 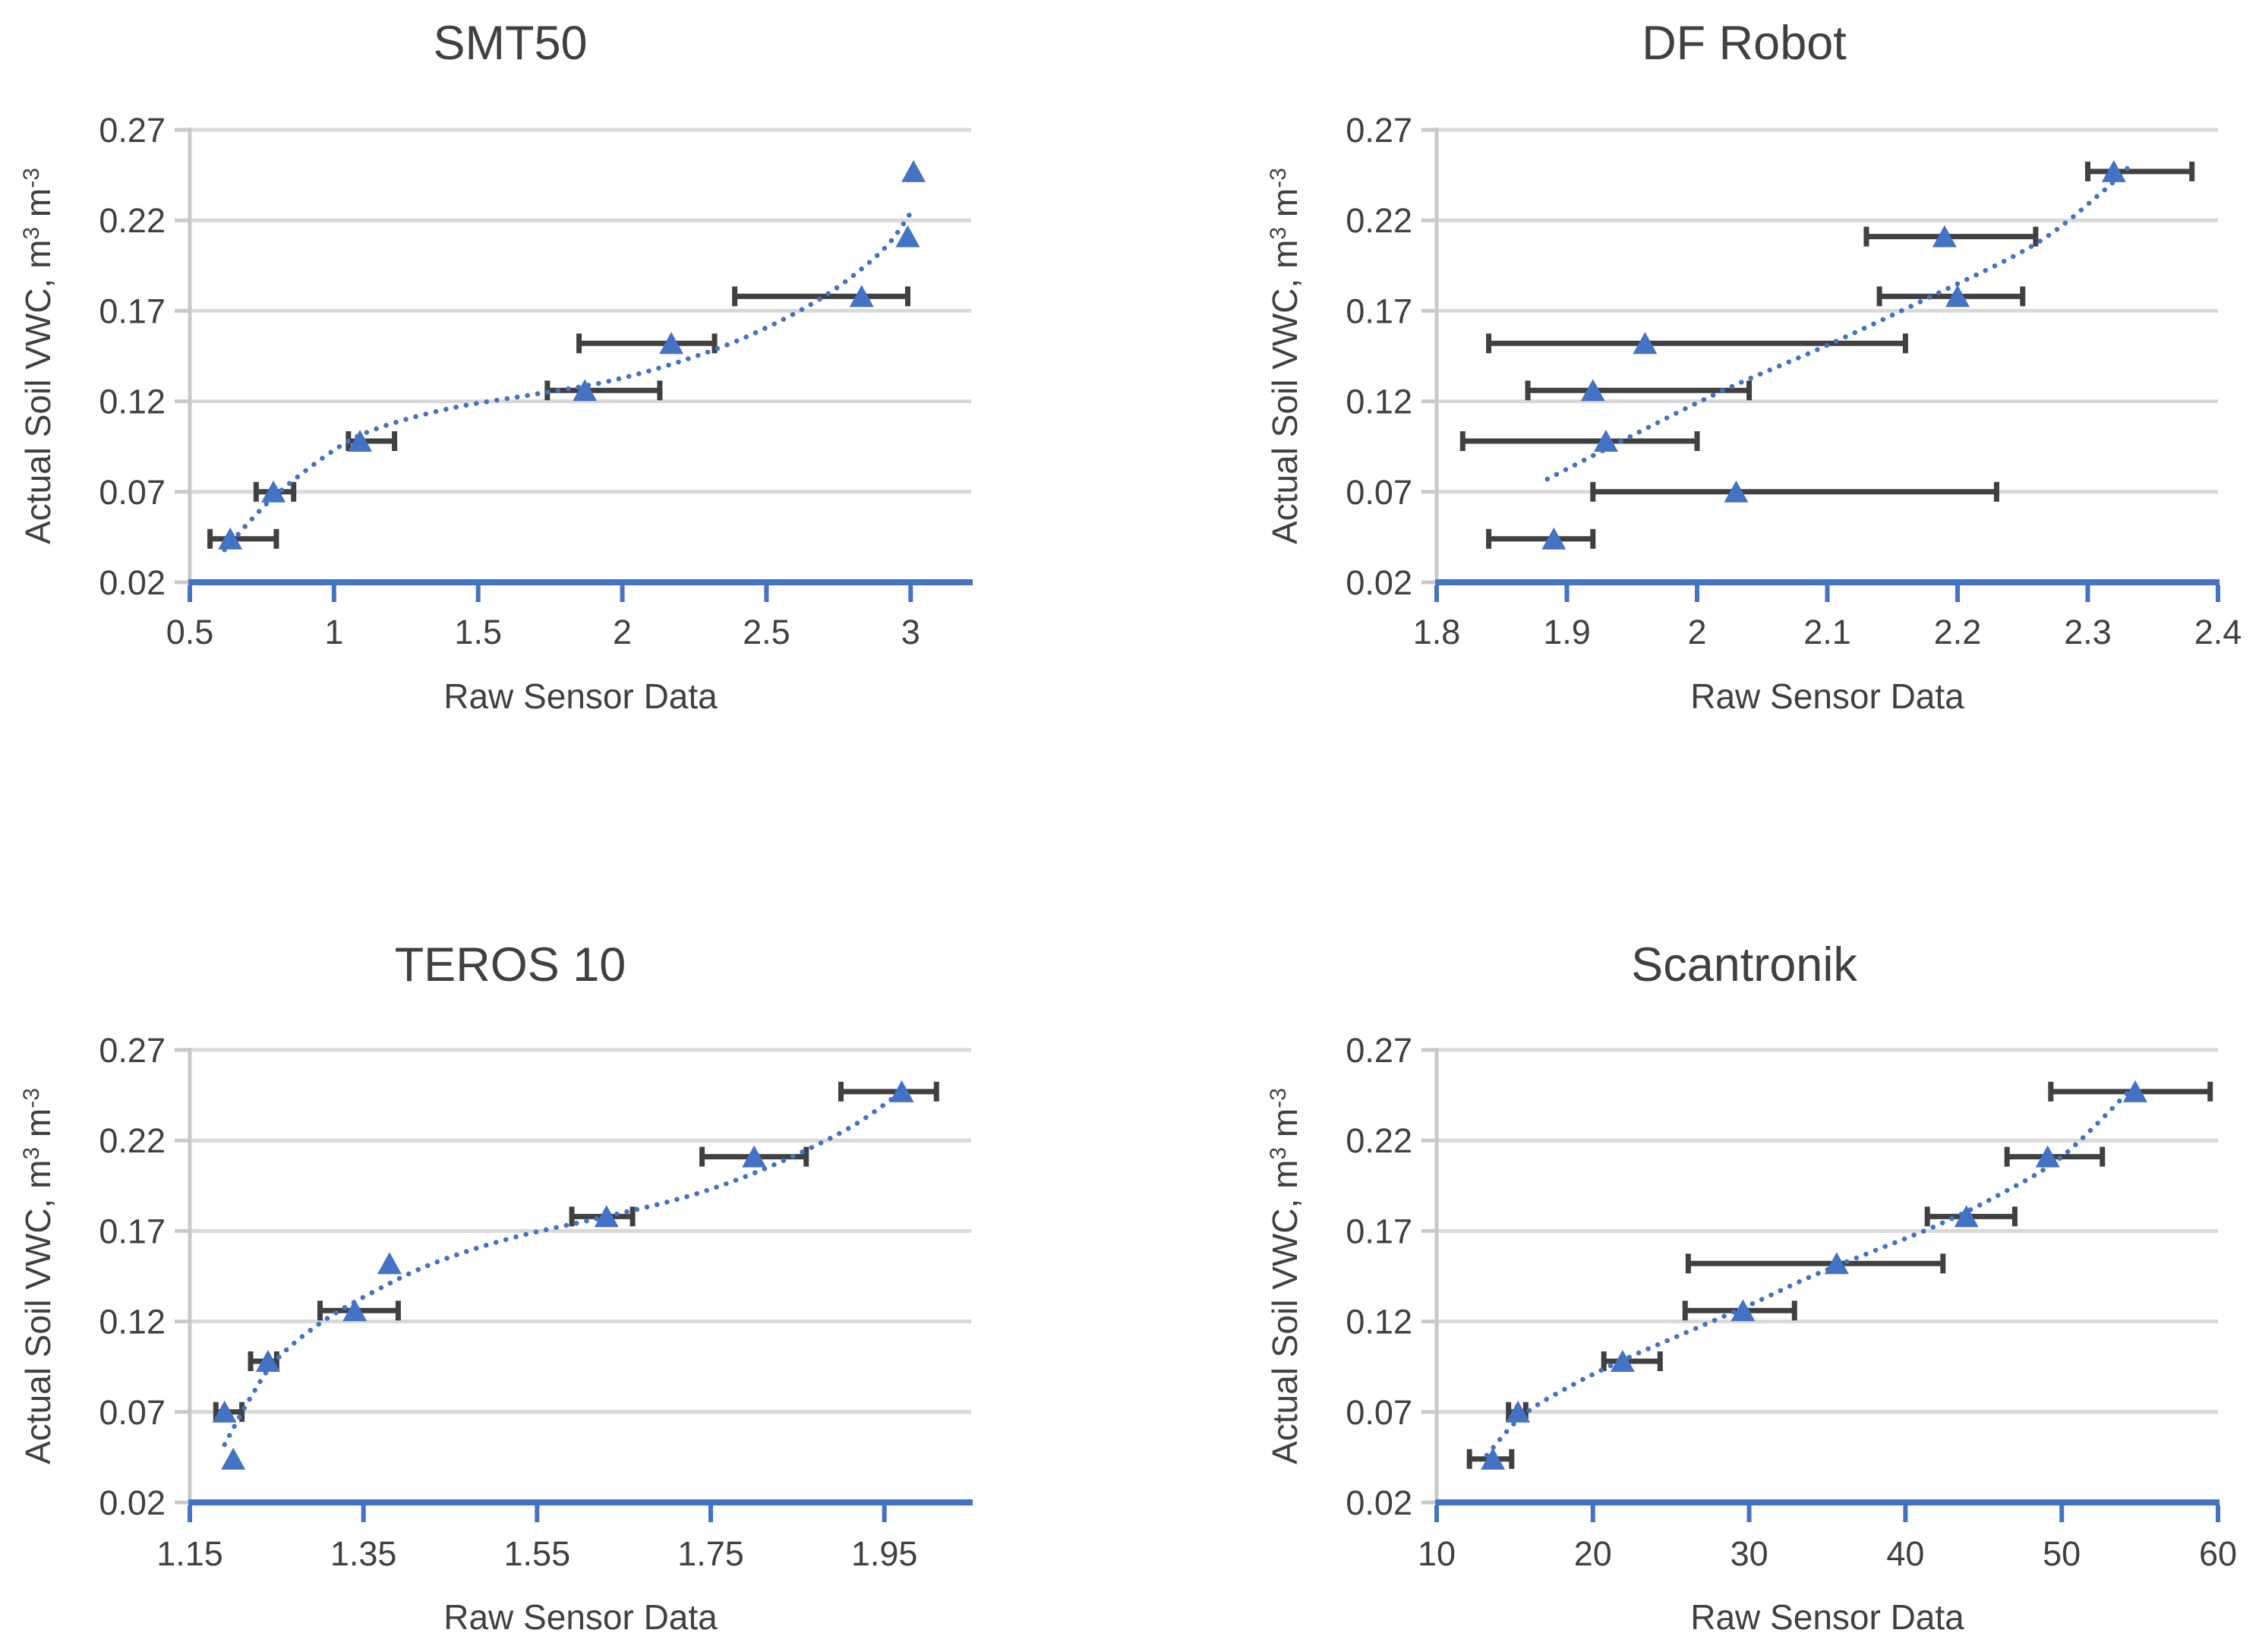 I want to click on x-tick-label: 2, so click(x=623, y=632).